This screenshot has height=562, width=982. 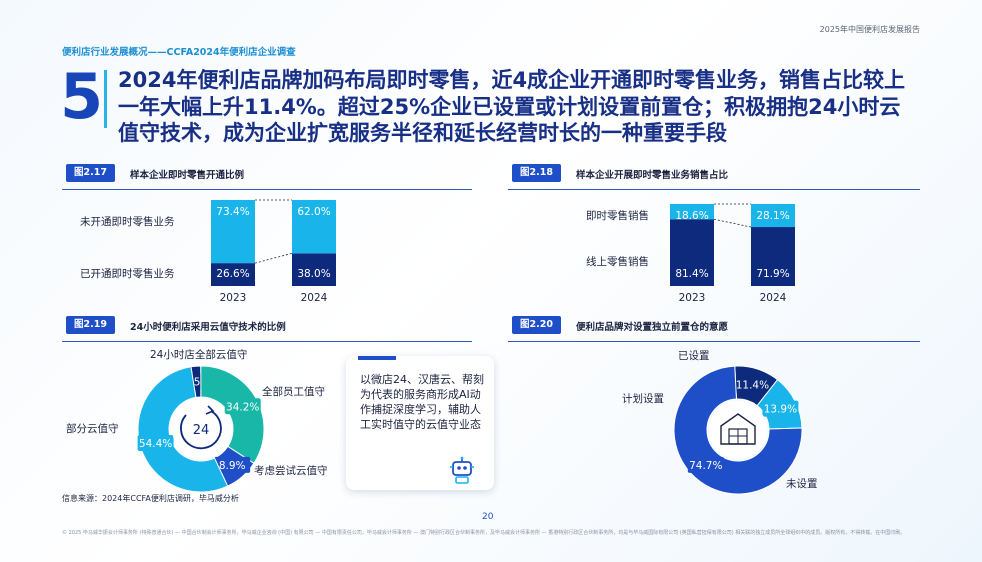 I want to click on fig-2-17-bar-2024-s0, so click(x=314, y=269).